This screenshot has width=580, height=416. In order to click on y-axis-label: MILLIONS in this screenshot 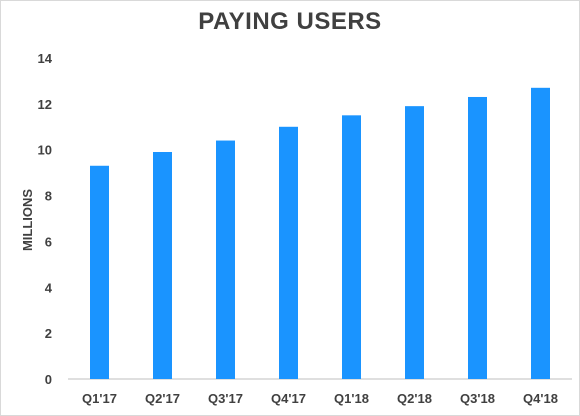, I will do `click(27, 220)`.